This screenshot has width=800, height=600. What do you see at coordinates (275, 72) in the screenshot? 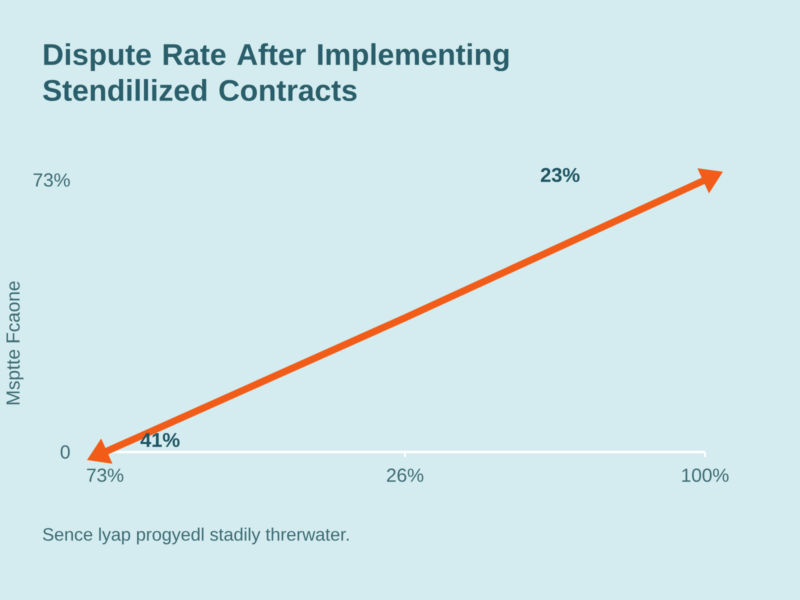
I see `chart-title: Dispute Rate After Implementing Stendillized Contracts` at bounding box center [275, 72].